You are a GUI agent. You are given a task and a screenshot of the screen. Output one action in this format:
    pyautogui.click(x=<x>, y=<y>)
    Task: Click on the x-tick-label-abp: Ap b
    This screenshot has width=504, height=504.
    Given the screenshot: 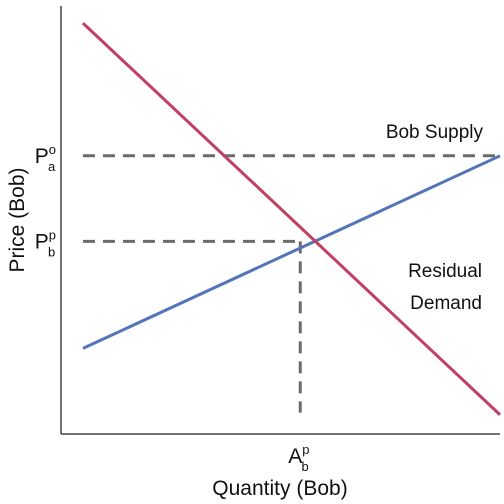 What is the action you would take?
    pyautogui.click(x=298, y=458)
    